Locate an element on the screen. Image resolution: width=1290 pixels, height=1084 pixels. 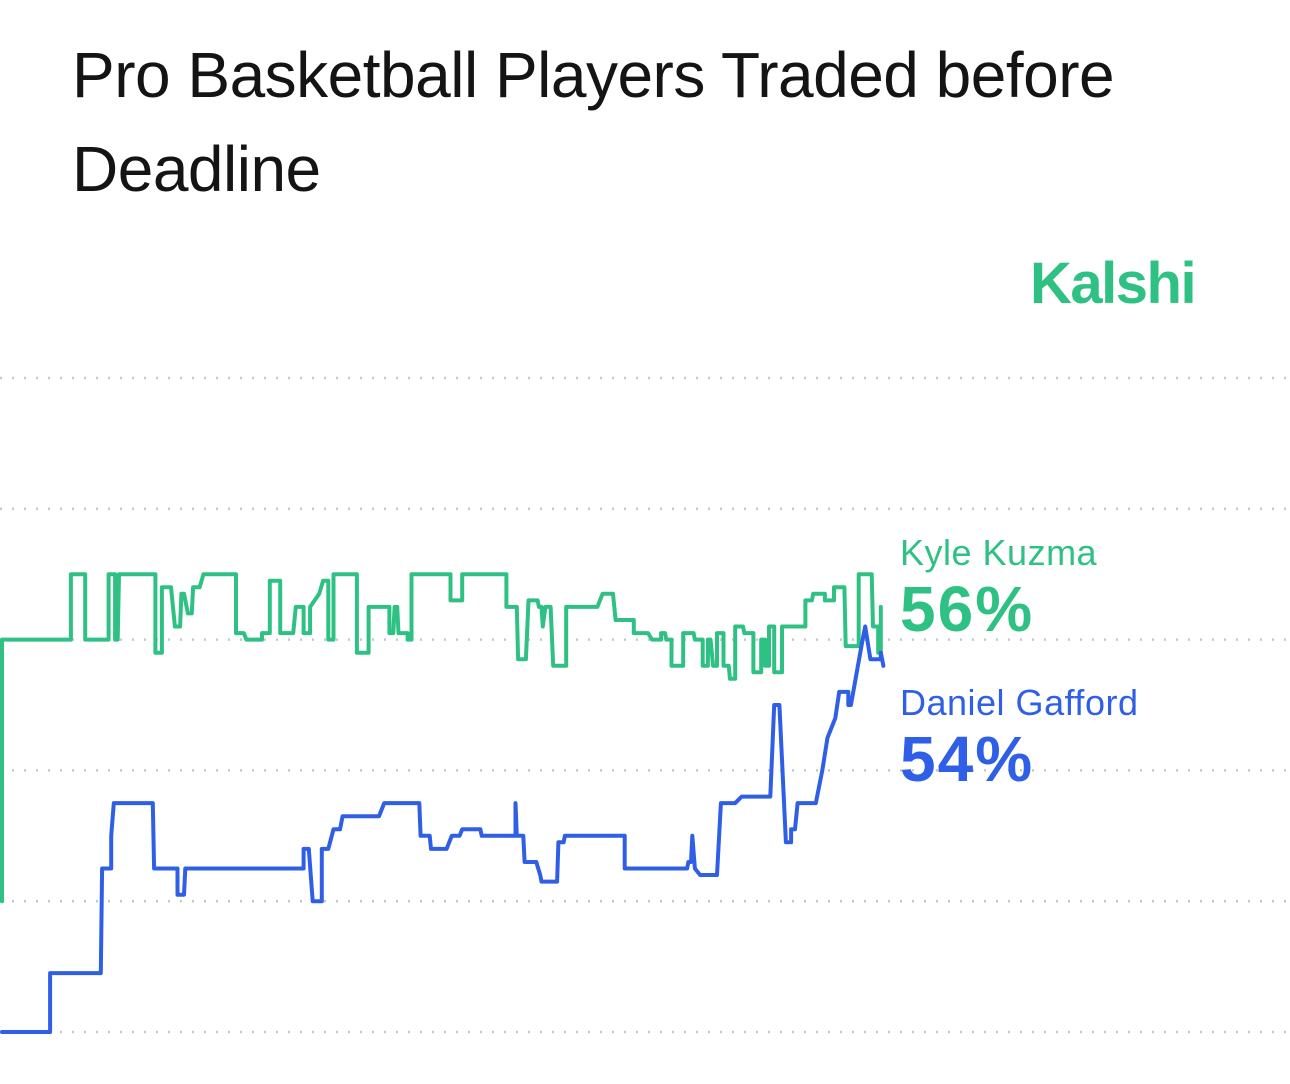
kalshi-logo: Kalshi is located at coordinates (1113, 283).